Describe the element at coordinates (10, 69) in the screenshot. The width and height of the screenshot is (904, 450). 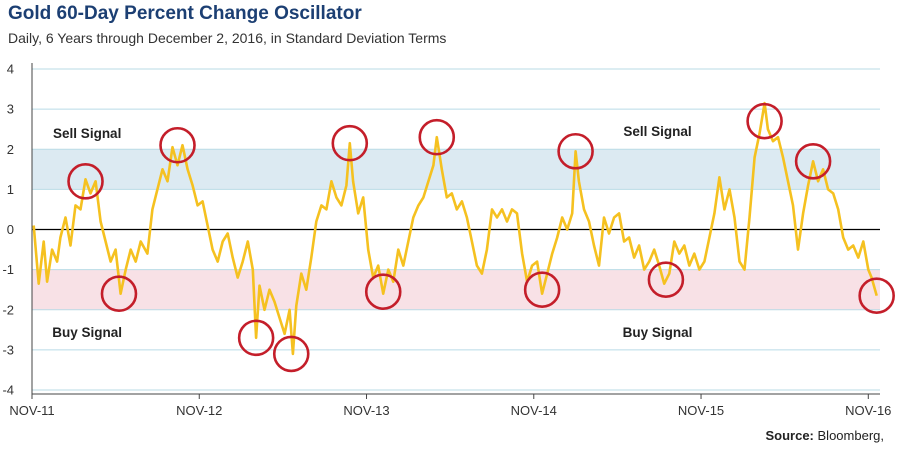
I see `y-tick-label: 4` at that location.